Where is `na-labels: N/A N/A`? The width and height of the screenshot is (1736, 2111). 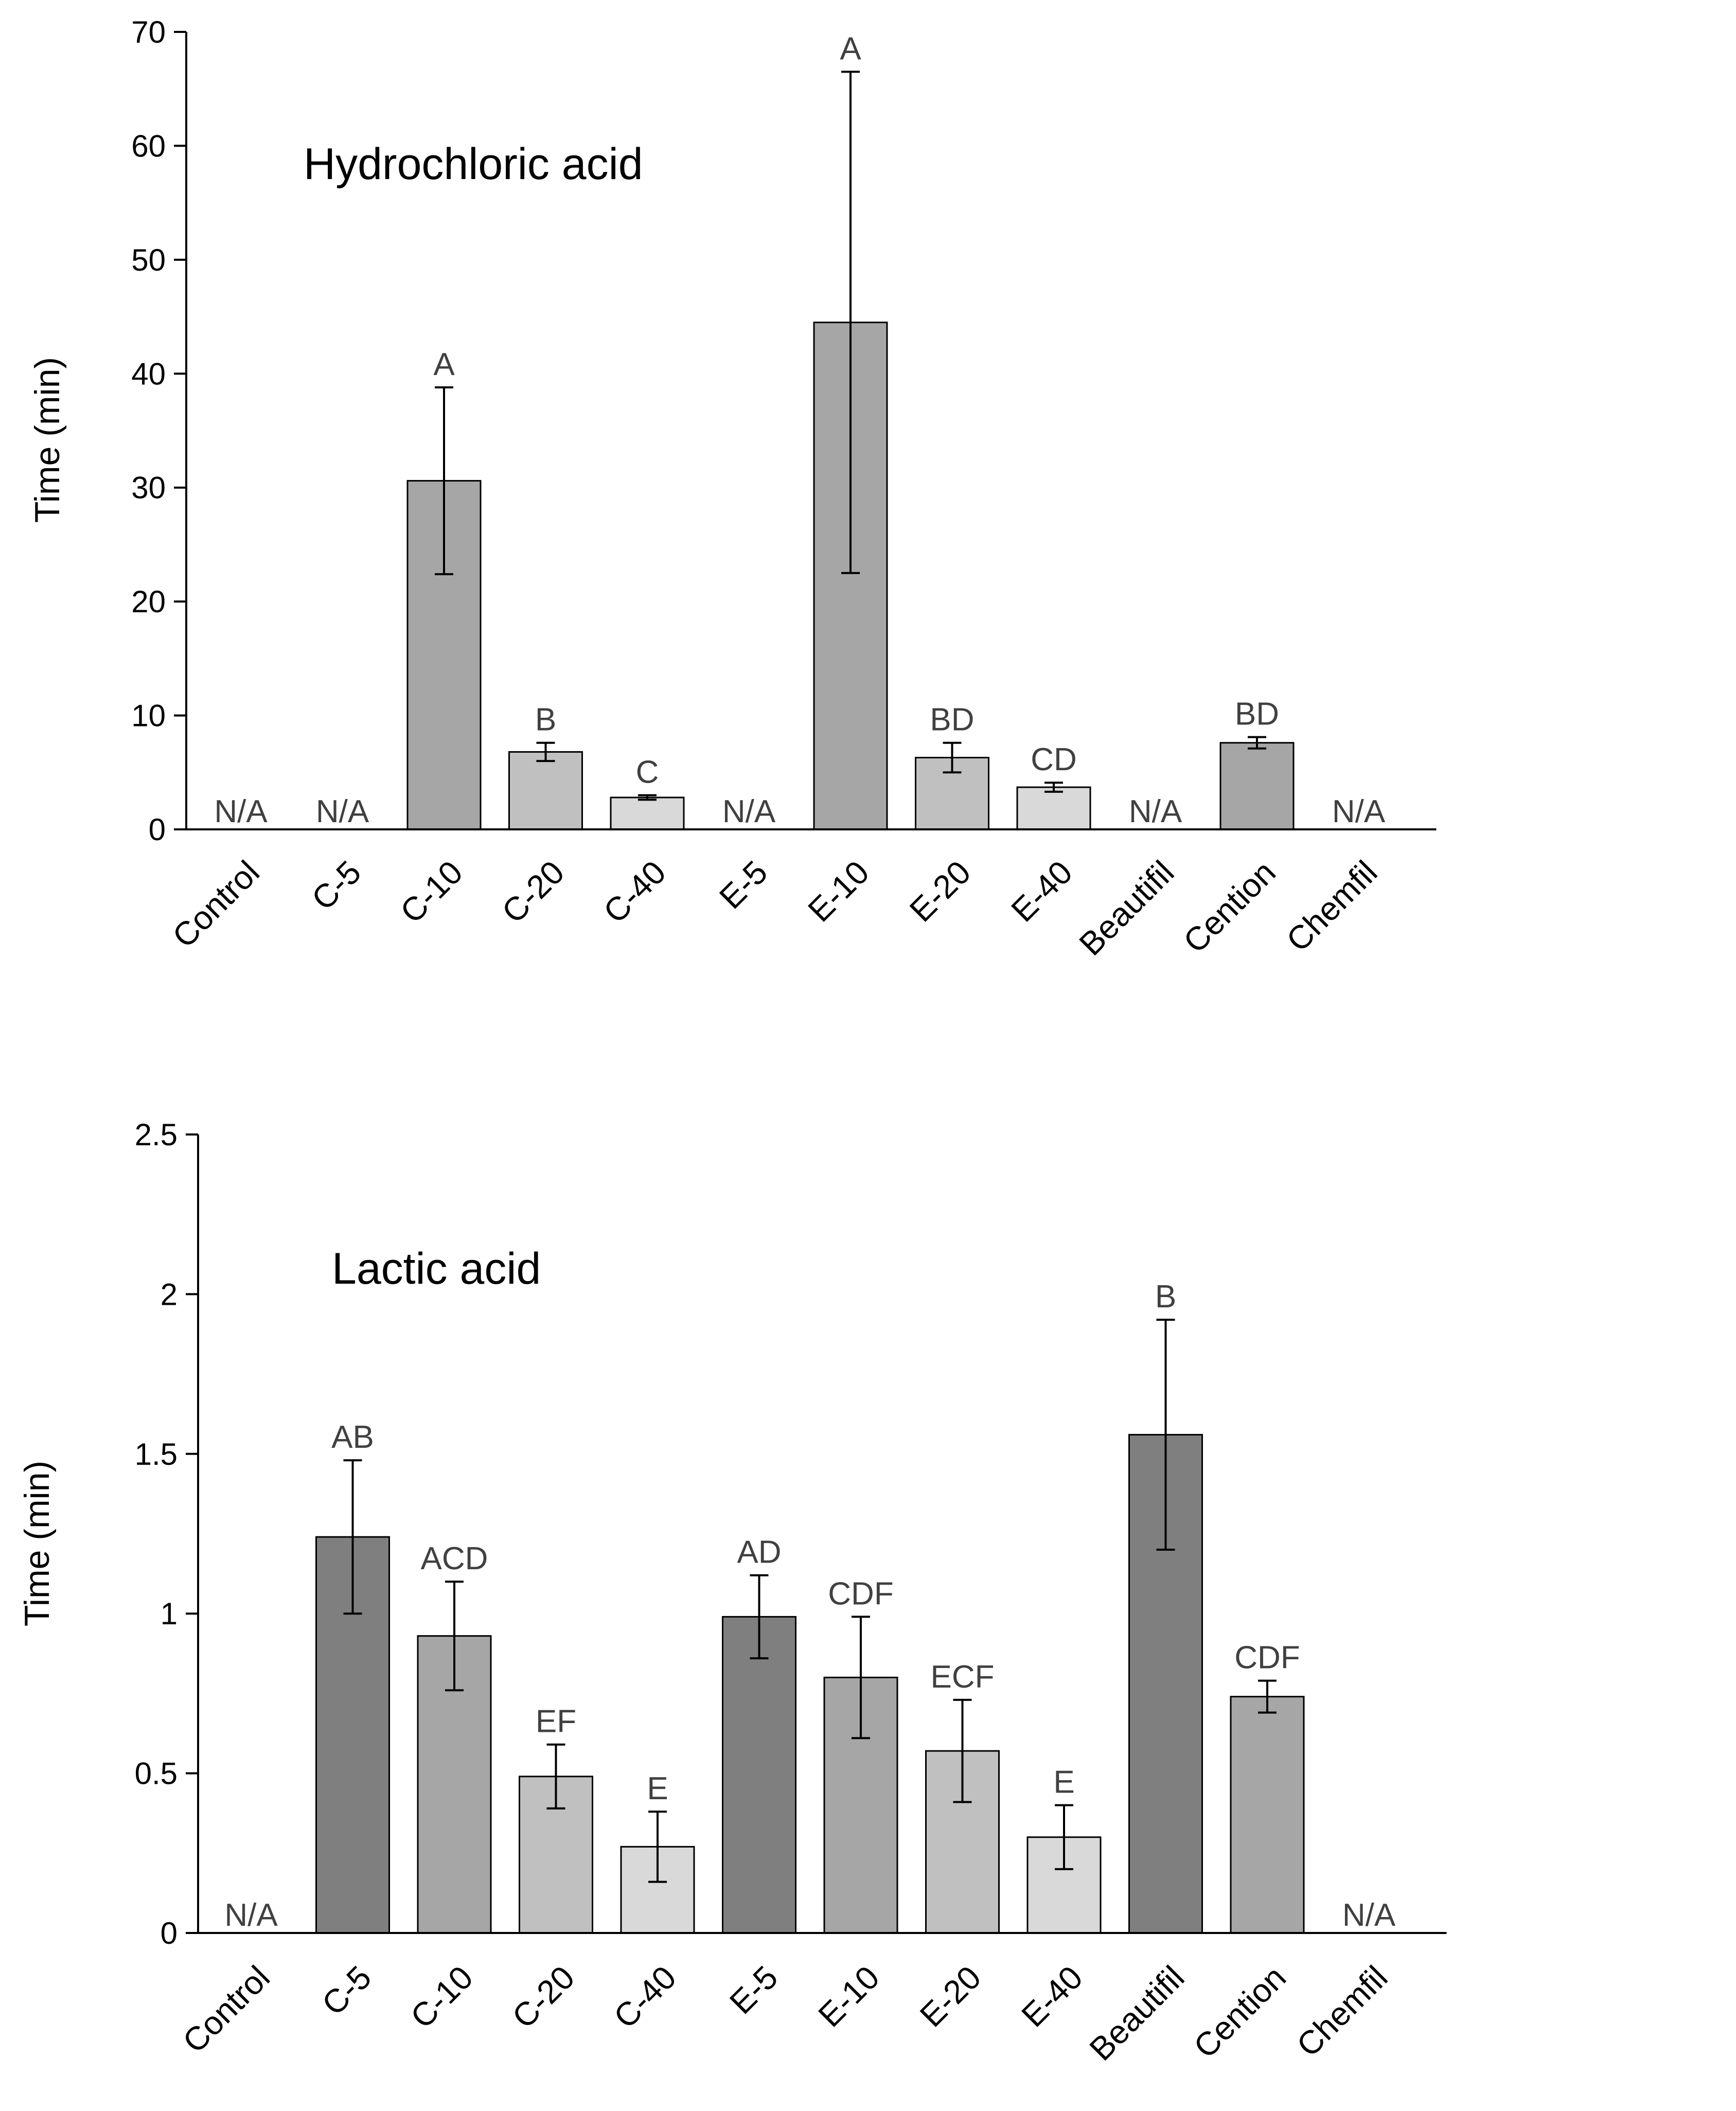 na-labels: N/A N/A is located at coordinates (810, 1915).